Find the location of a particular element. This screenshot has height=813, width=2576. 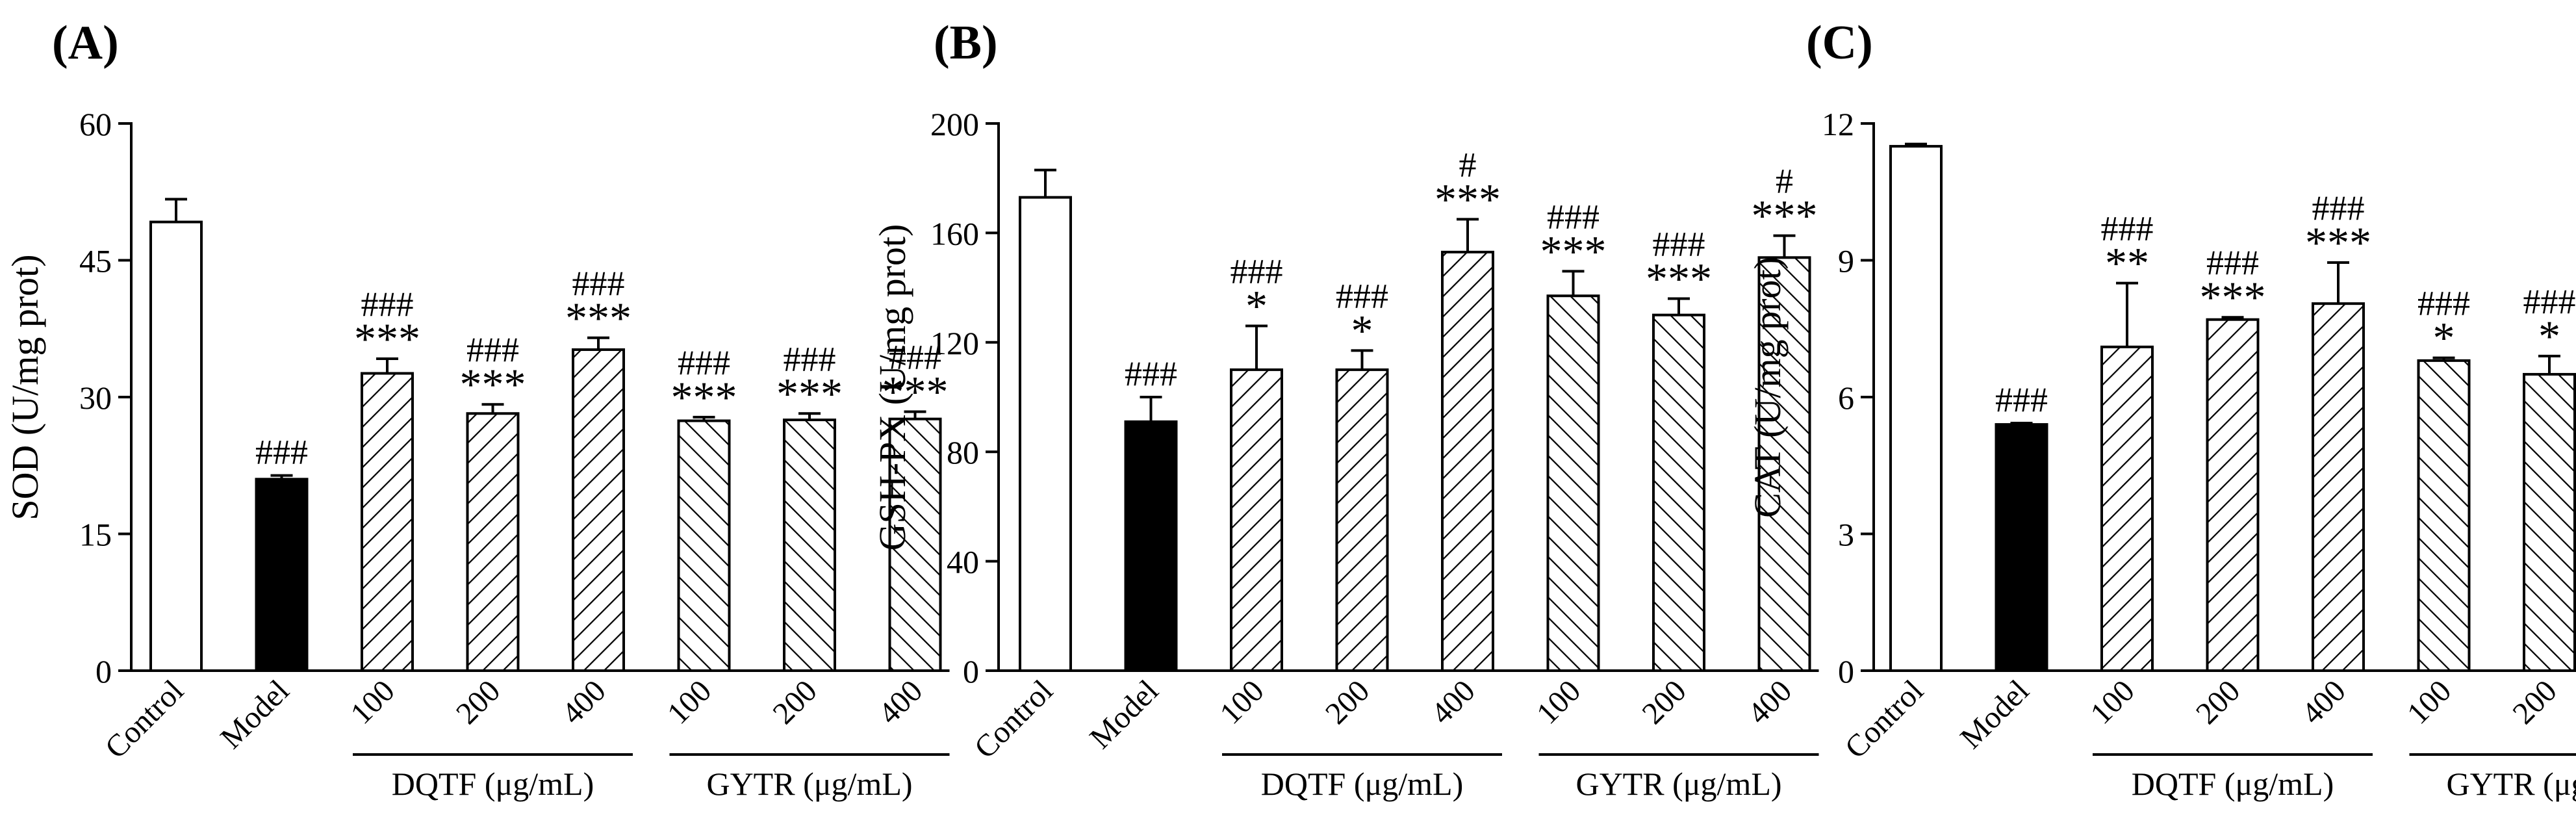

y-tick-label: 120 is located at coordinates (954, 343).